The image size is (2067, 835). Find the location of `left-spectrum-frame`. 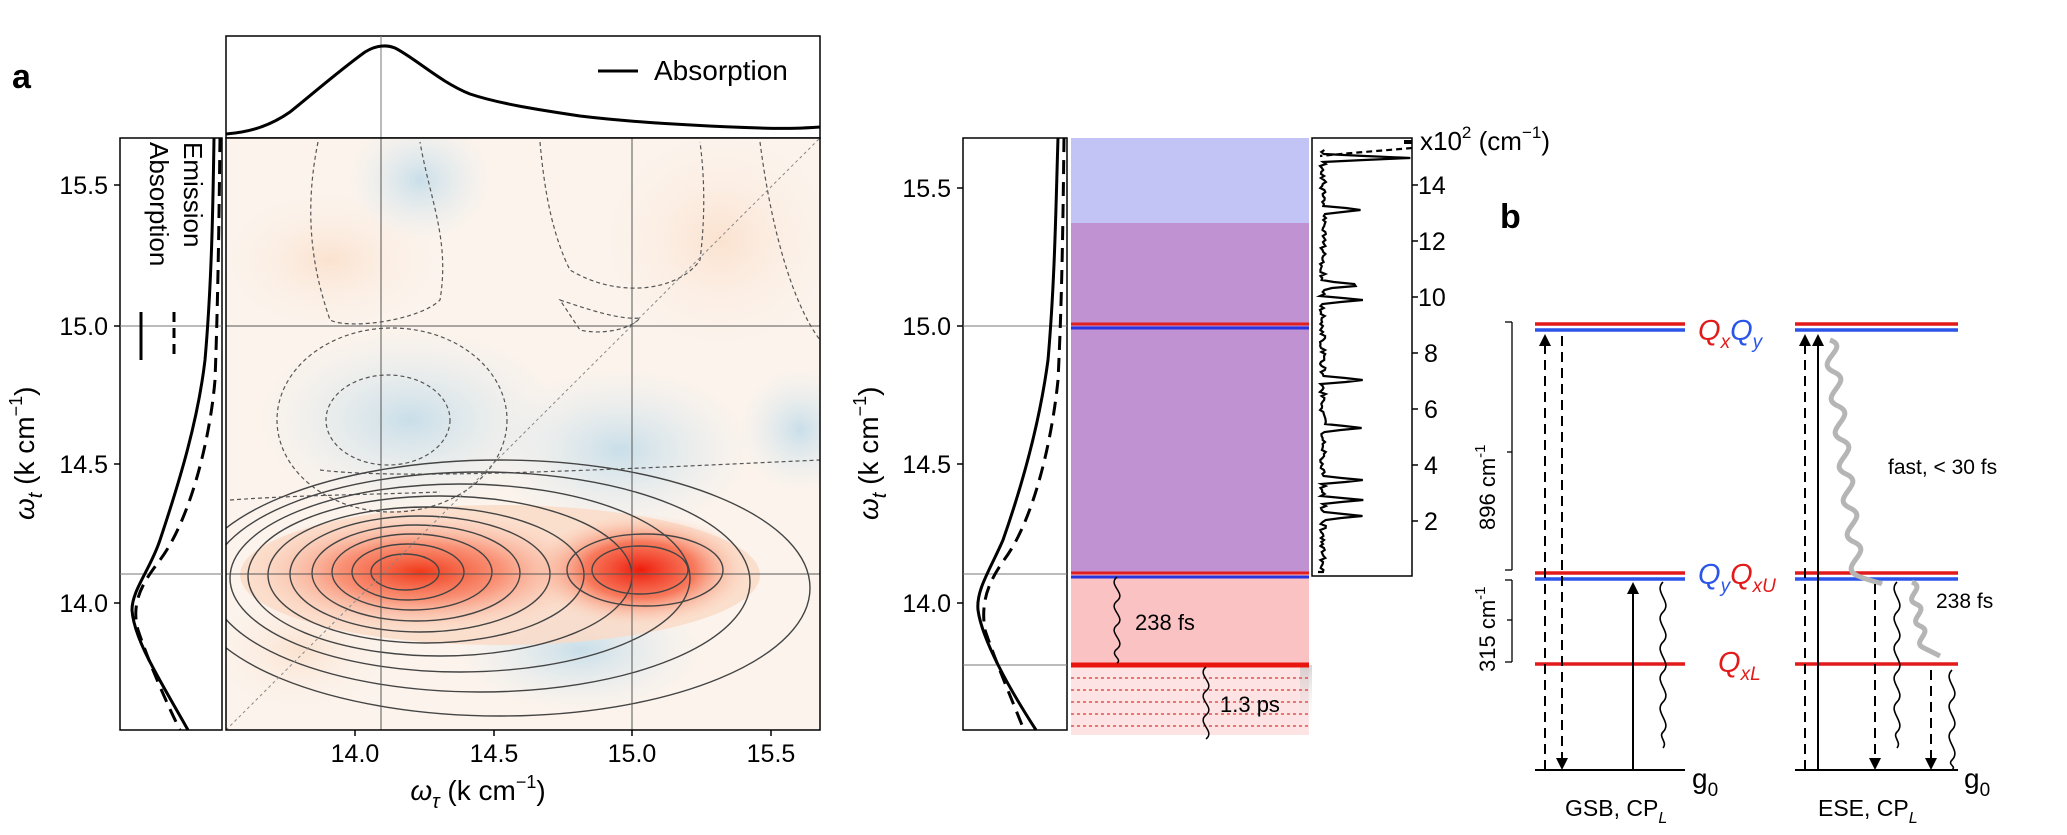

left-spectrum-frame is located at coordinates (171, 434).